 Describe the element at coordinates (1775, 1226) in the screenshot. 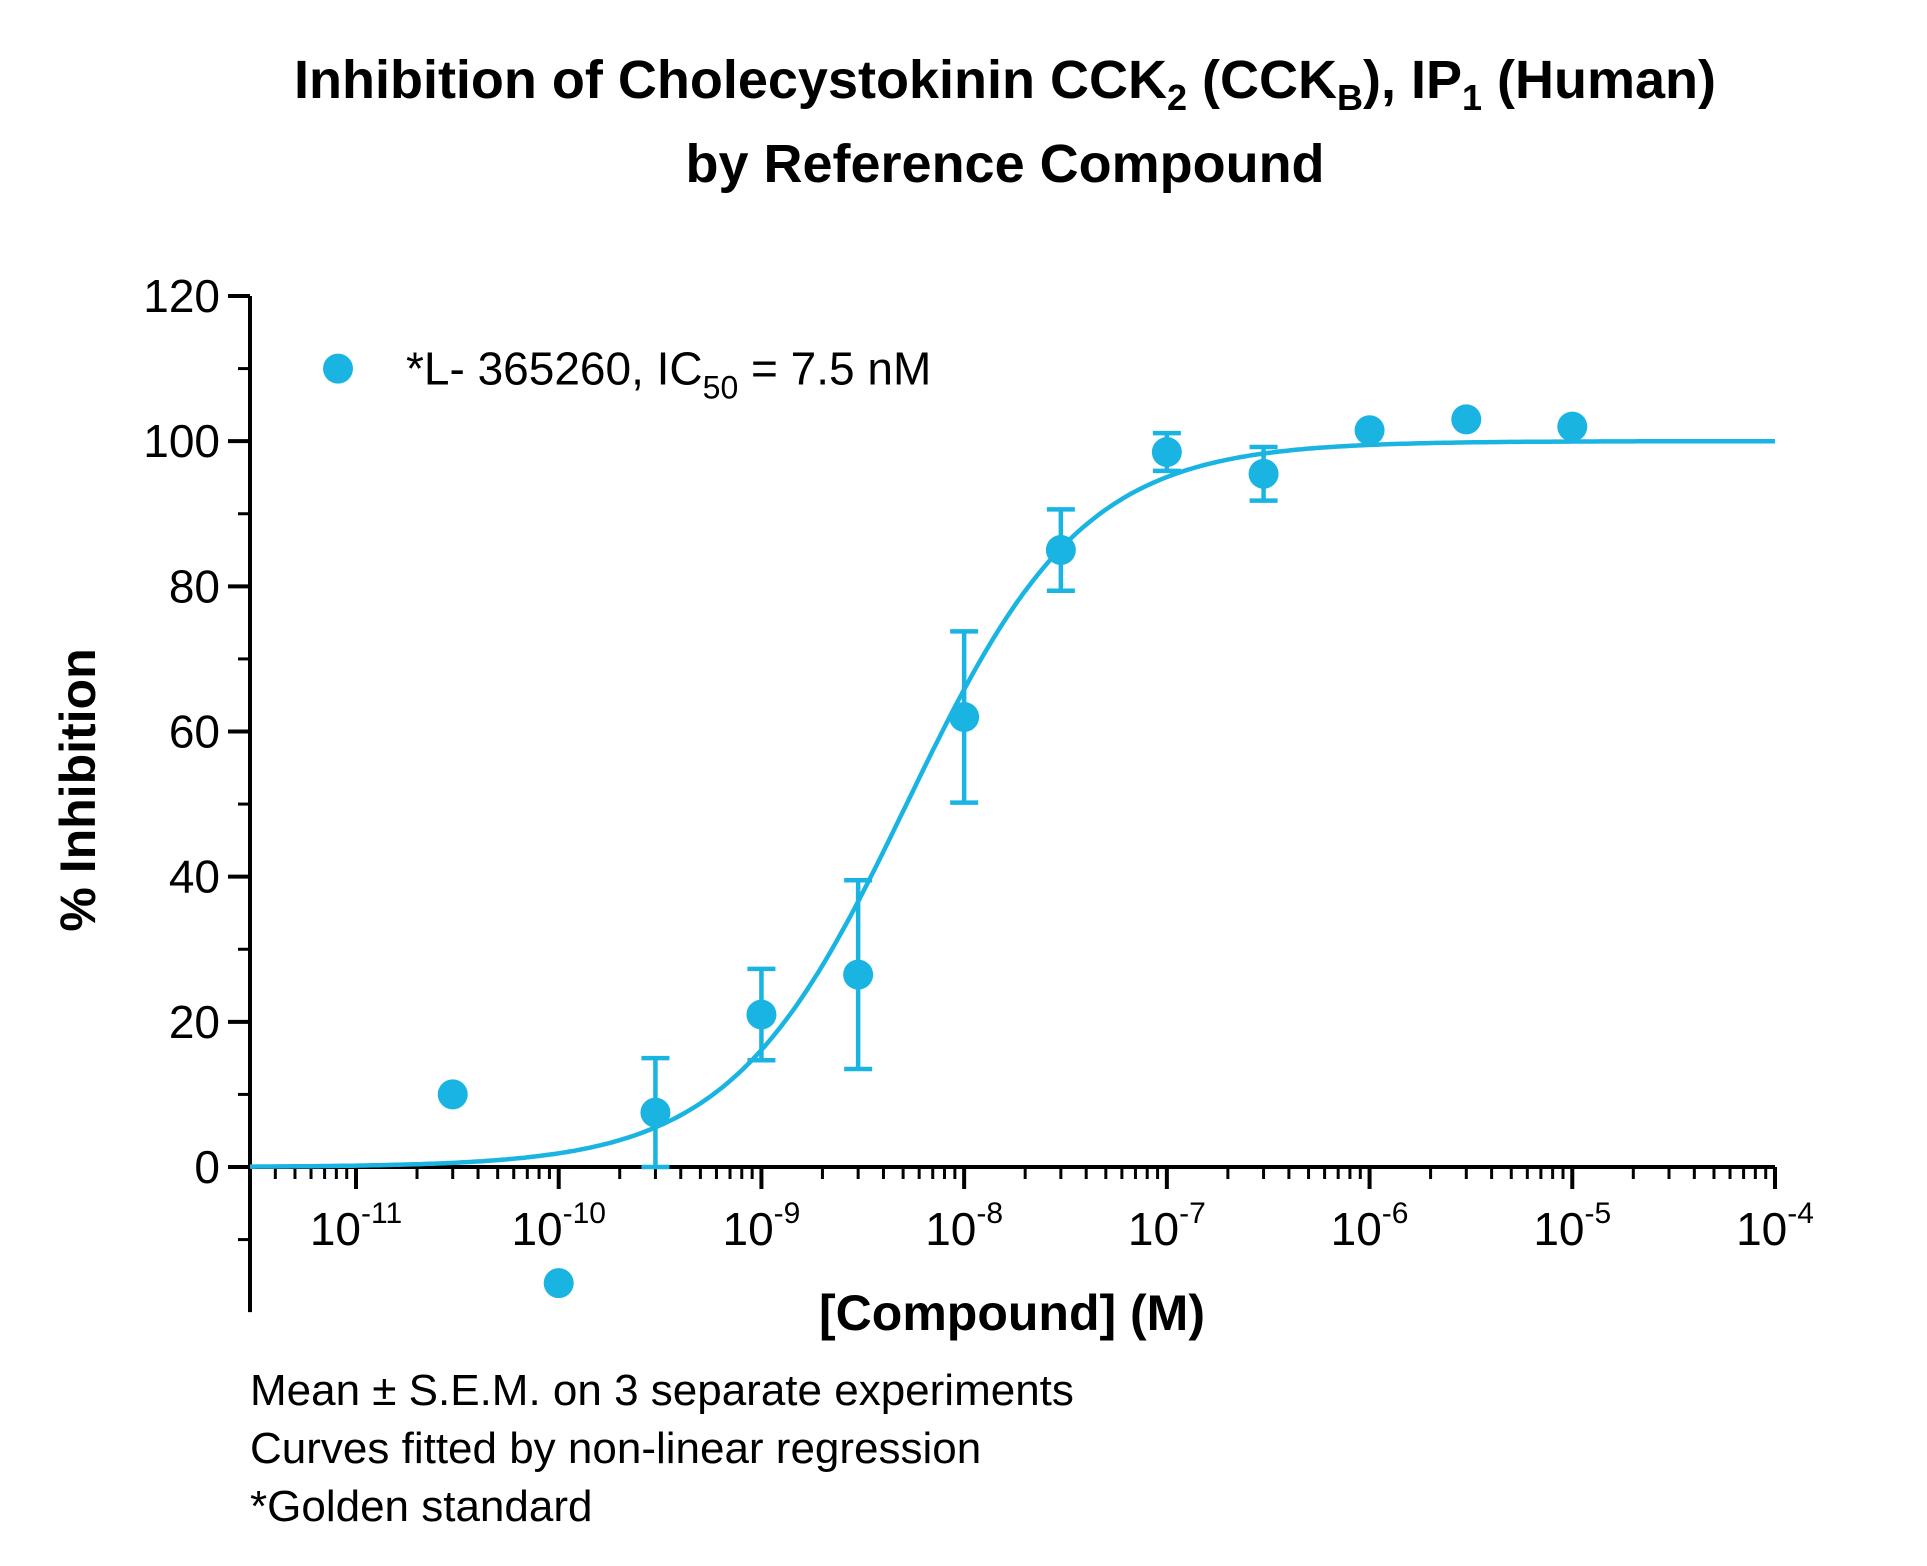

I see `x-tick-label: 10⁻⁴` at that location.